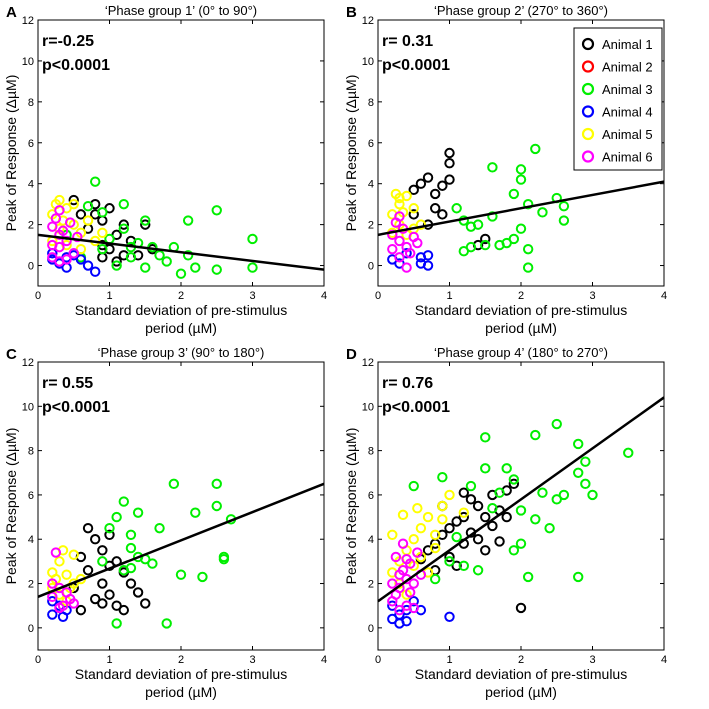  Describe the element at coordinates (31, 103) in the screenshot. I see `y-tick-label: 8` at that location.